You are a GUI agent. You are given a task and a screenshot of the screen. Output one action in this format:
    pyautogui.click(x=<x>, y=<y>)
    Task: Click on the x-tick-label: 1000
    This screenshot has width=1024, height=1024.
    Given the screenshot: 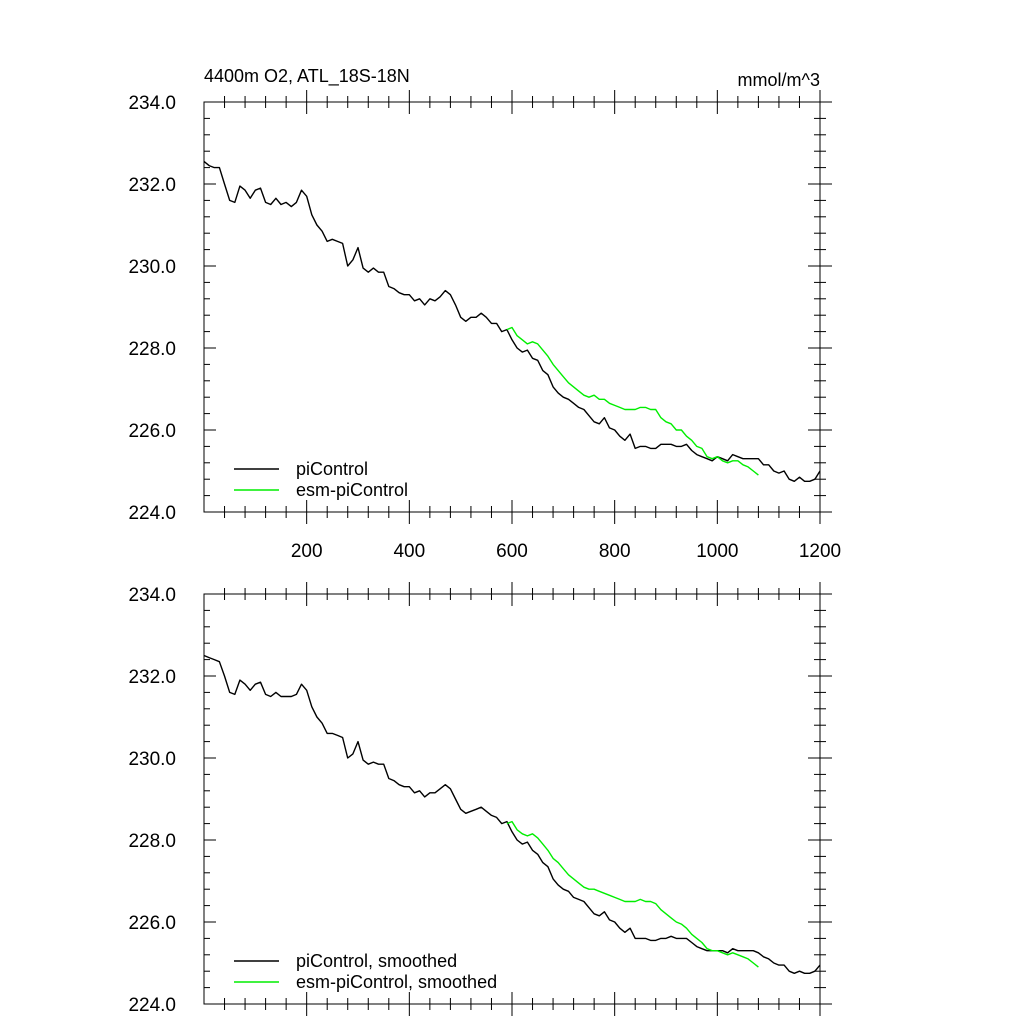 What is the action you would take?
    pyautogui.click(x=717, y=551)
    